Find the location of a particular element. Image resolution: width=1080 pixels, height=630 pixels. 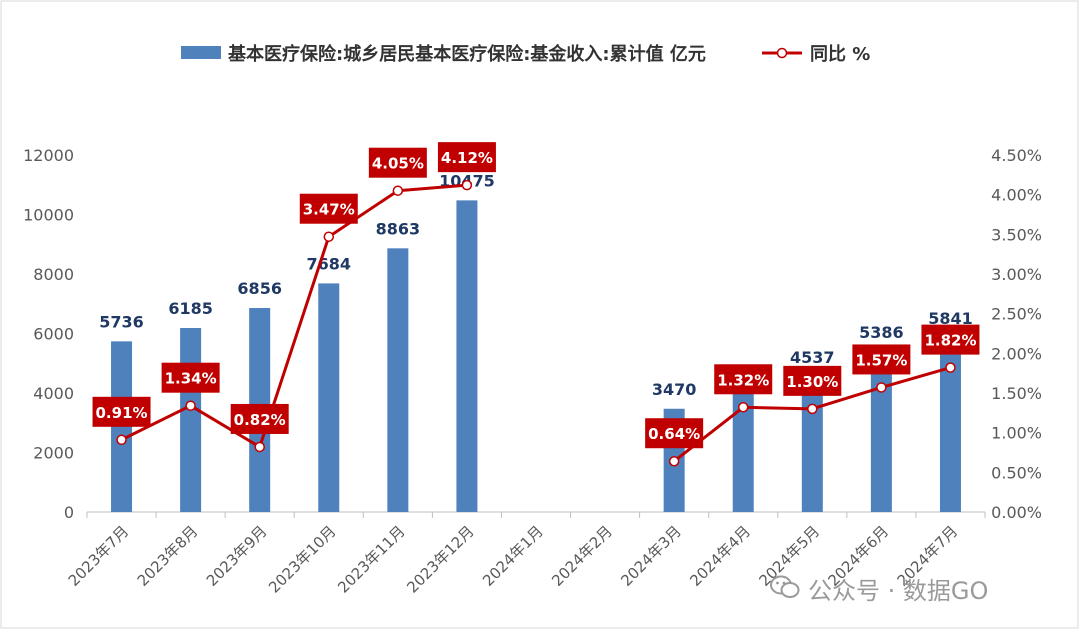

legend-line-label: 同比 % is located at coordinates (840, 54).